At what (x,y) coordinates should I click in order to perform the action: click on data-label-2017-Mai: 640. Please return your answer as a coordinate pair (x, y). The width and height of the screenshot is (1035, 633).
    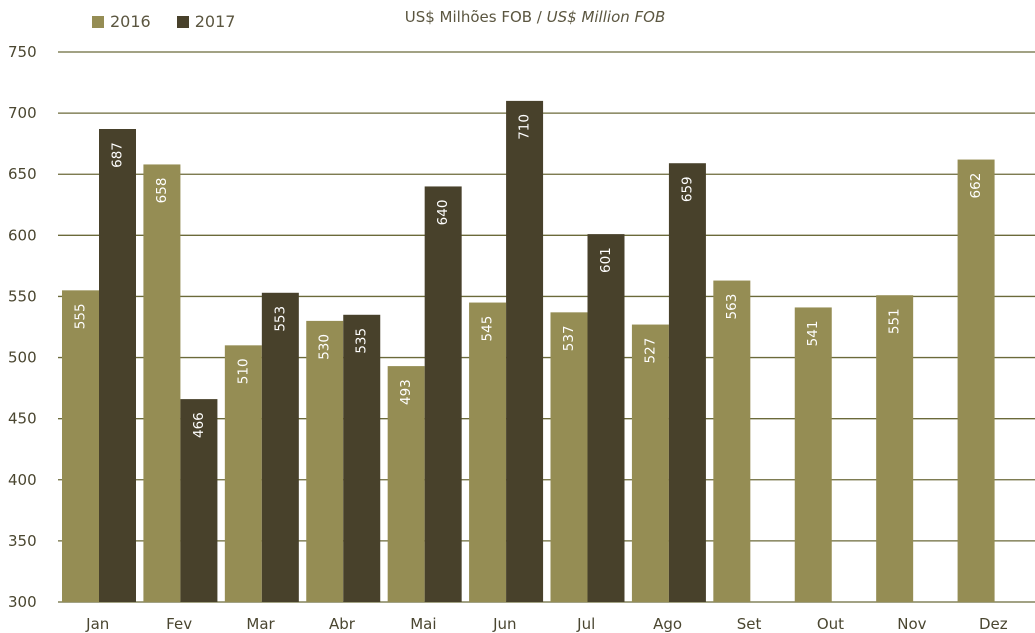
    Looking at the image, I should click on (443, 213).